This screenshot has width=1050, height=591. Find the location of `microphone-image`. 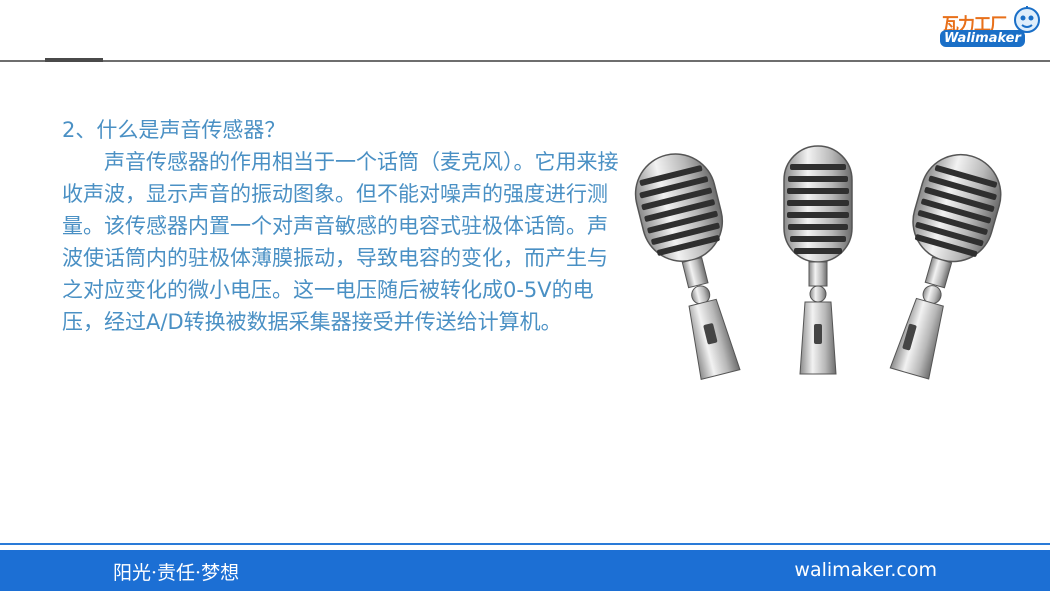

microphone-image is located at coordinates (818, 262).